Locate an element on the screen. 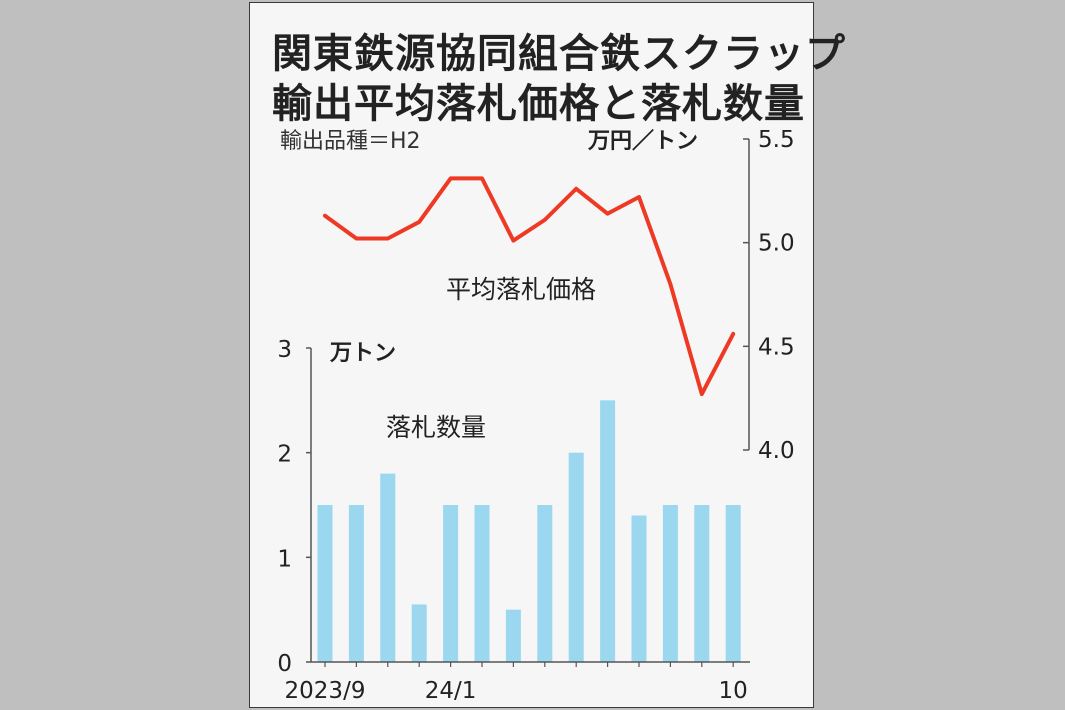  price-series-label: 平均落札価格 is located at coordinates (521, 289).